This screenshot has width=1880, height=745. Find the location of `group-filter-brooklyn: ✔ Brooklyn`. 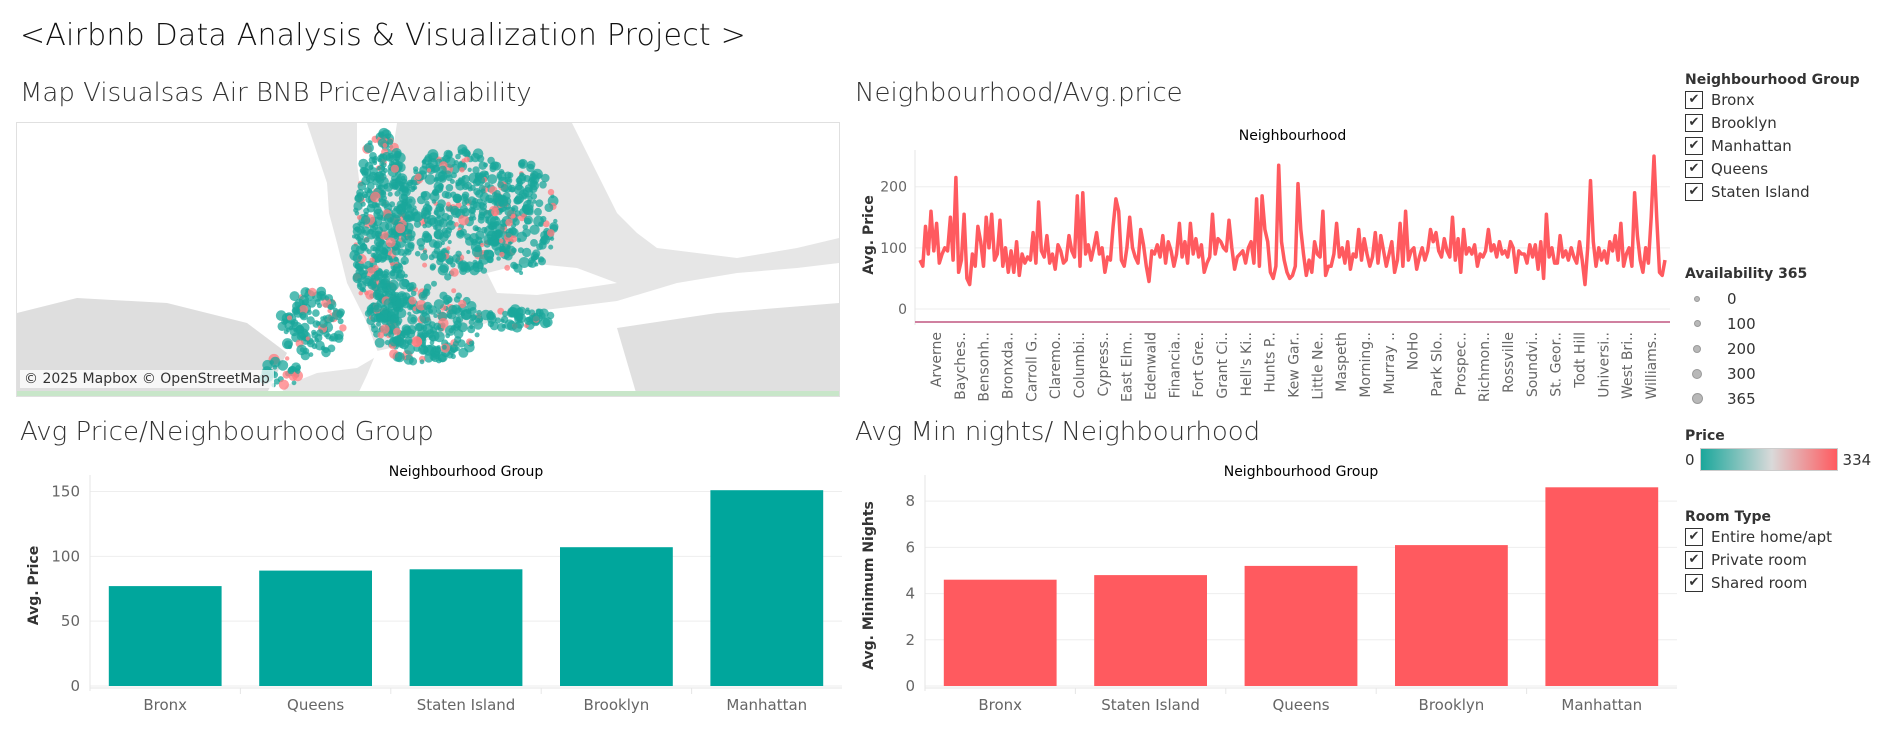

group-filter-brooklyn: ✔ Brooklyn is located at coordinates (1772, 122).